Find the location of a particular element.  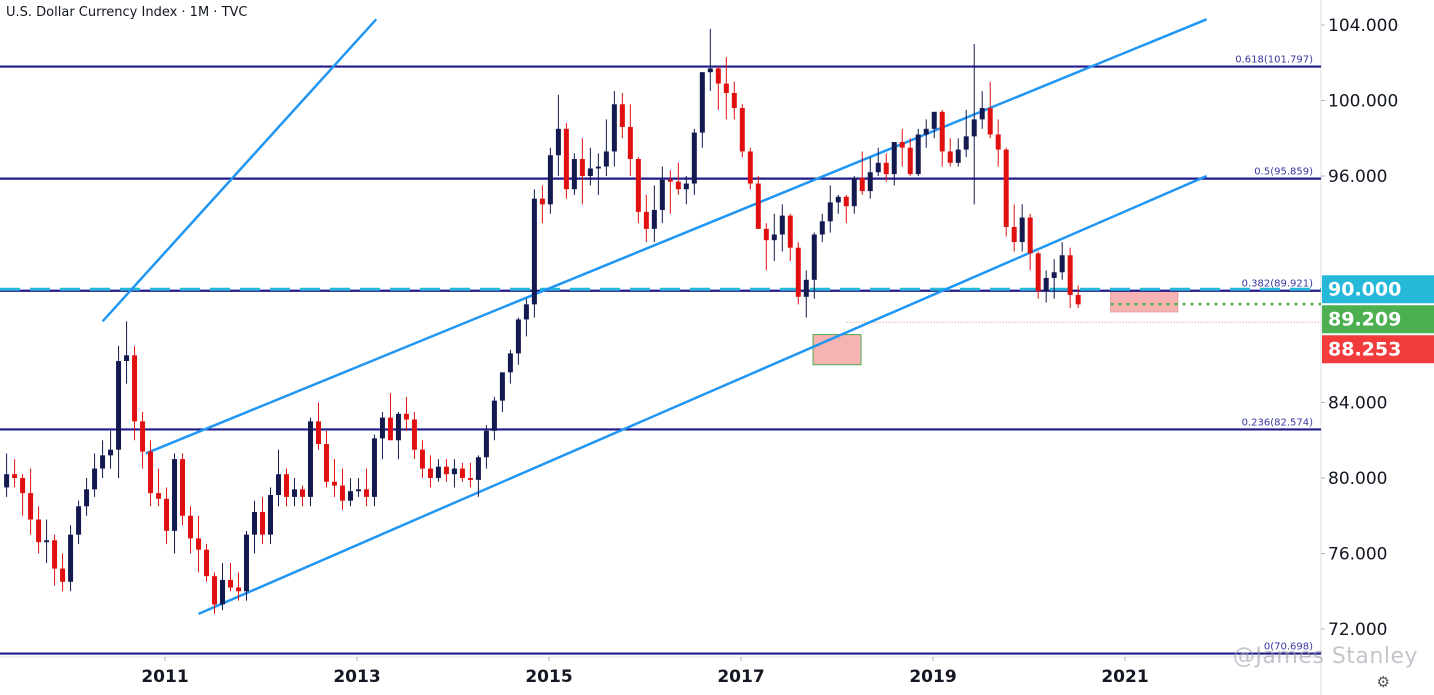

y-tick-label: 100.000 is located at coordinates (1363, 102).